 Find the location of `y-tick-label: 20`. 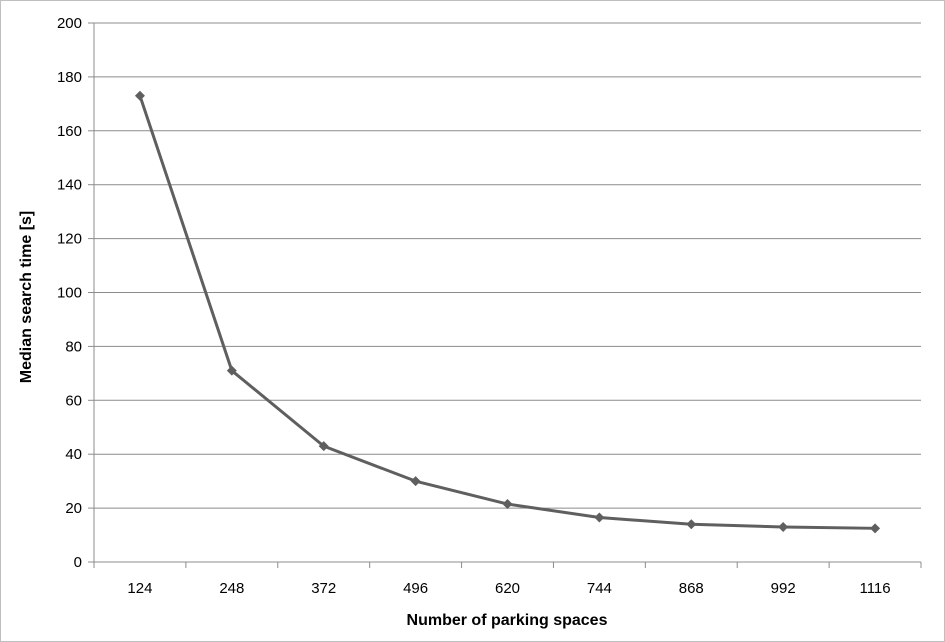

y-tick-label: 20 is located at coordinates (73, 508).